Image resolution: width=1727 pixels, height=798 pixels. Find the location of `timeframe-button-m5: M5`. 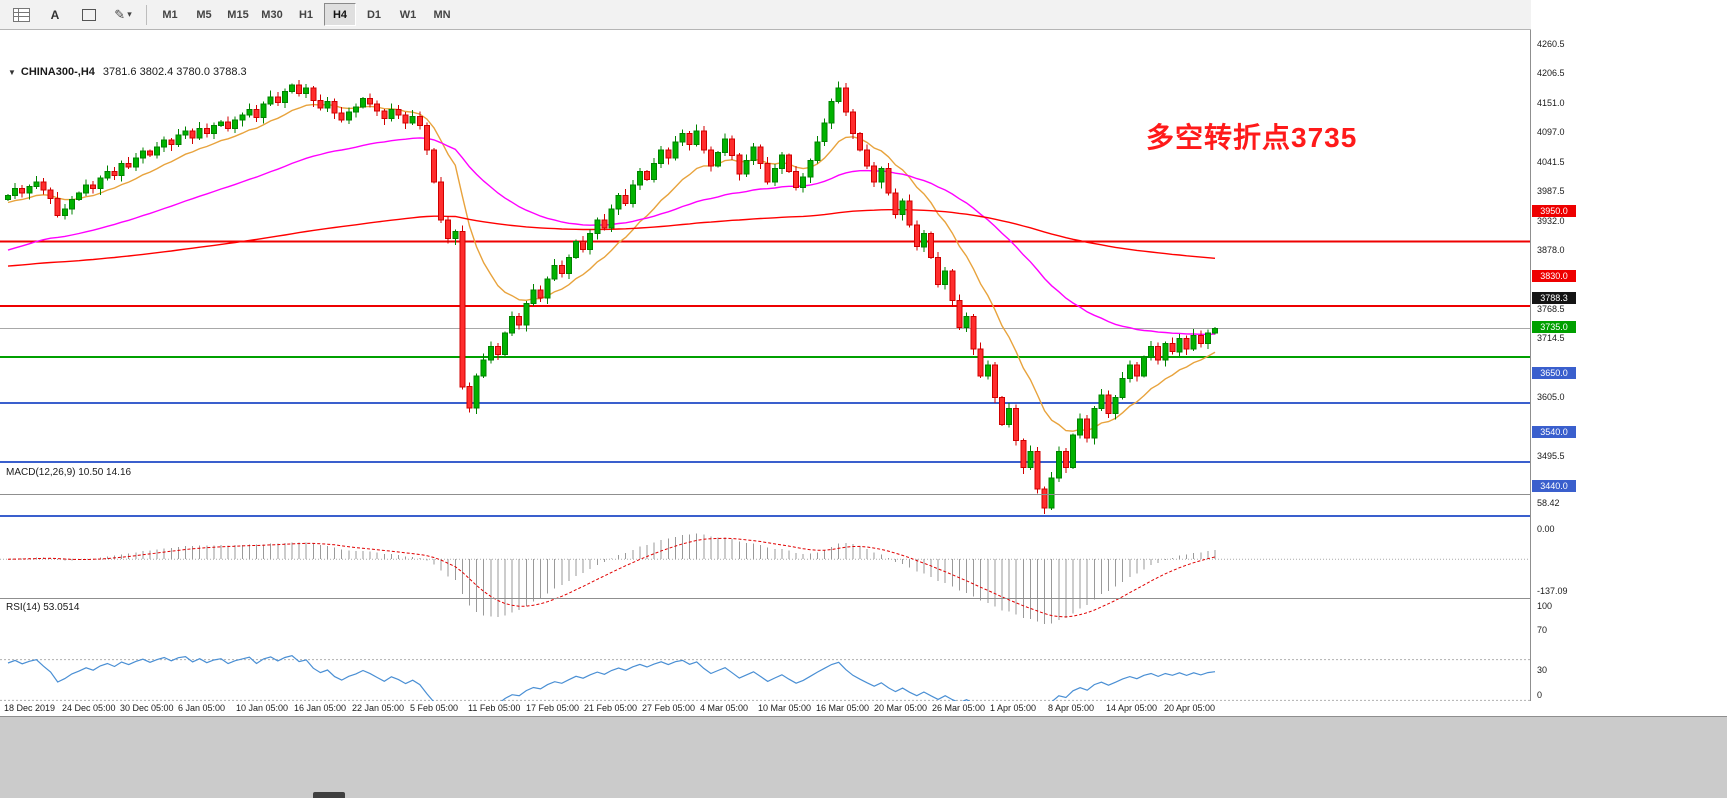

timeframe-button-m5: M5 is located at coordinates (204, 14).